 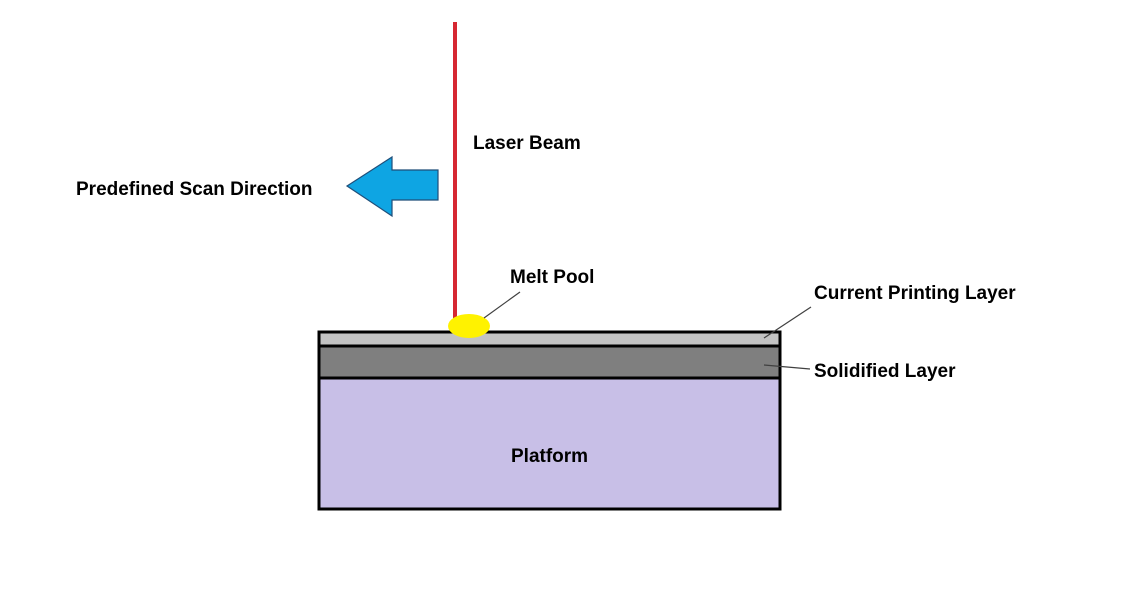 I want to click on current-printing-layer-label: Current Printing Layer, so click(x=915, y=293).